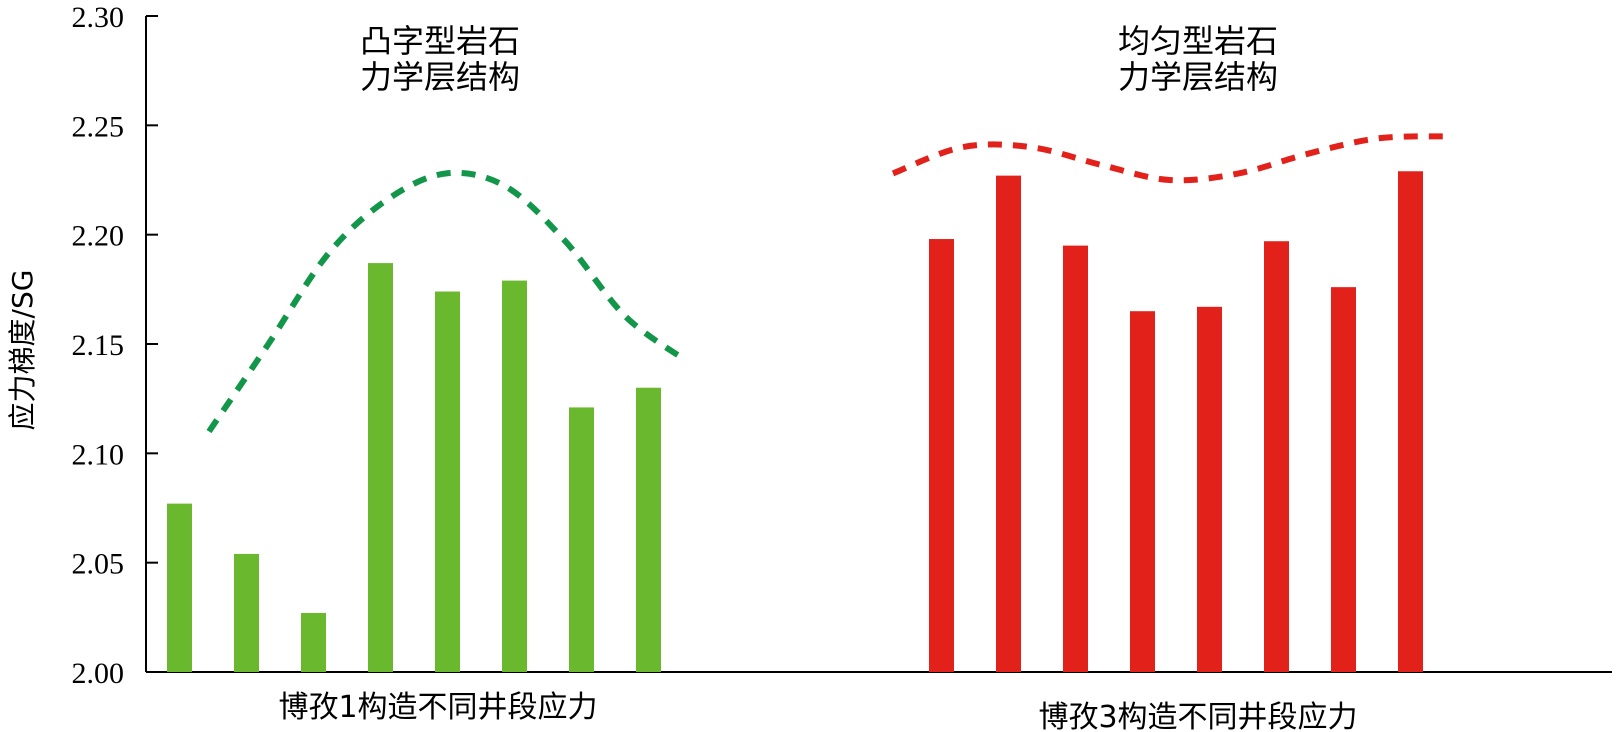  What do you see at coordinates (22, 350) in the screenshot?
I see `y-axis-title: 应力梯度/SG` at bounding box center [22, 350].